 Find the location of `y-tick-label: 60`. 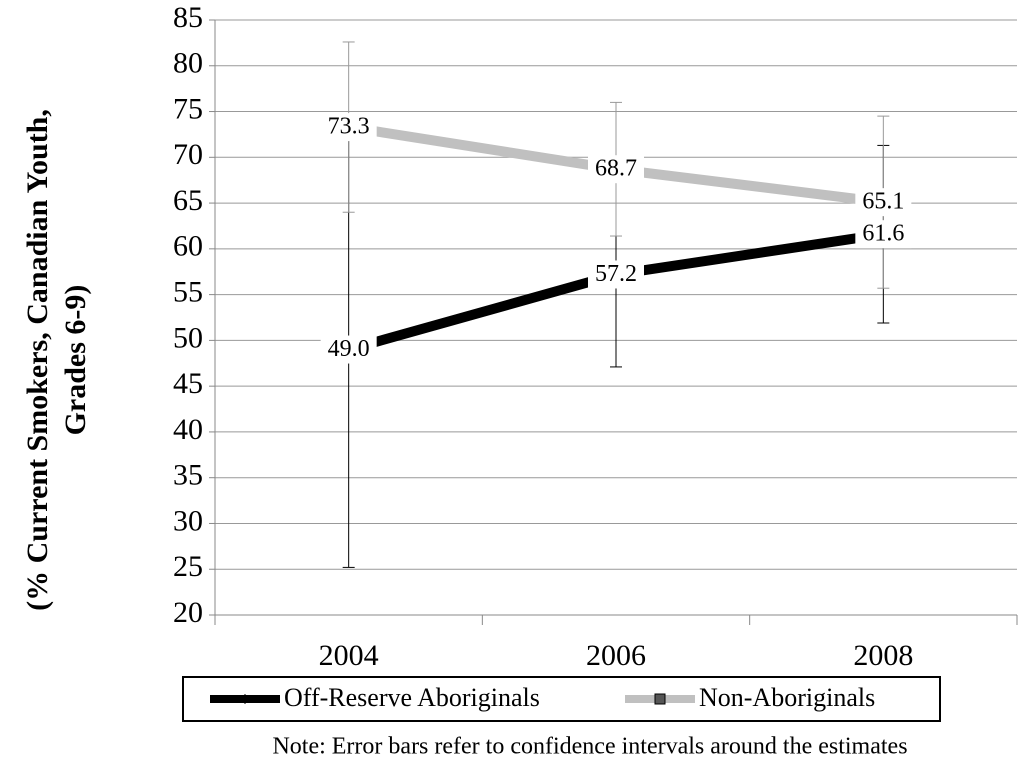

y-tick-label: 60 is located at coordinates (188, 246).